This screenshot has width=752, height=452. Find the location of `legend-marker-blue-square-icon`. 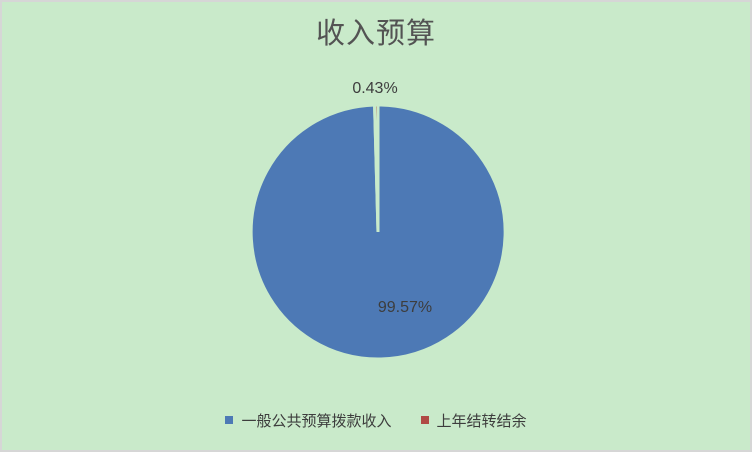

legend-marker-blue-square-icon is located at coordinates (229, 420).